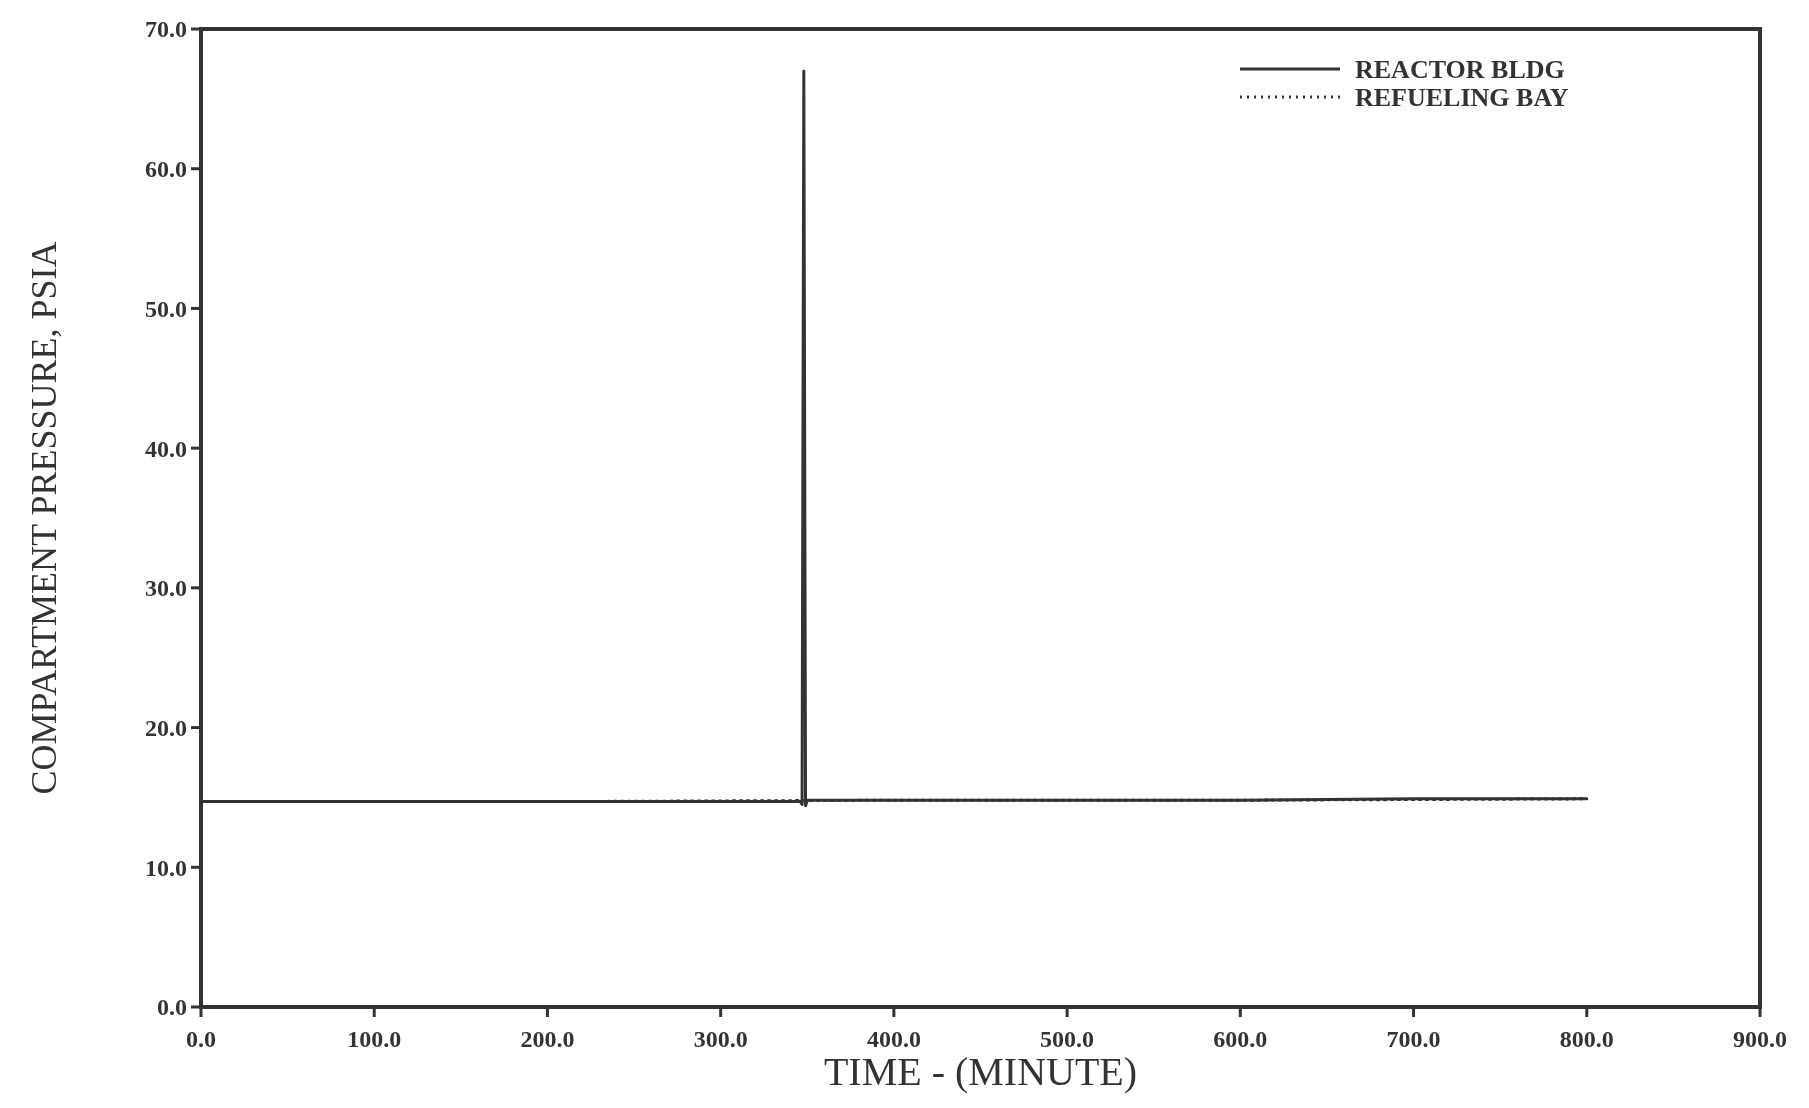 This screenshot has width=1809, height=1108. What do you see at coordinates (1760, 1039) in the screenshot?
I see `x-tick-label: 900.0` at bounding box center [1760, 1039].